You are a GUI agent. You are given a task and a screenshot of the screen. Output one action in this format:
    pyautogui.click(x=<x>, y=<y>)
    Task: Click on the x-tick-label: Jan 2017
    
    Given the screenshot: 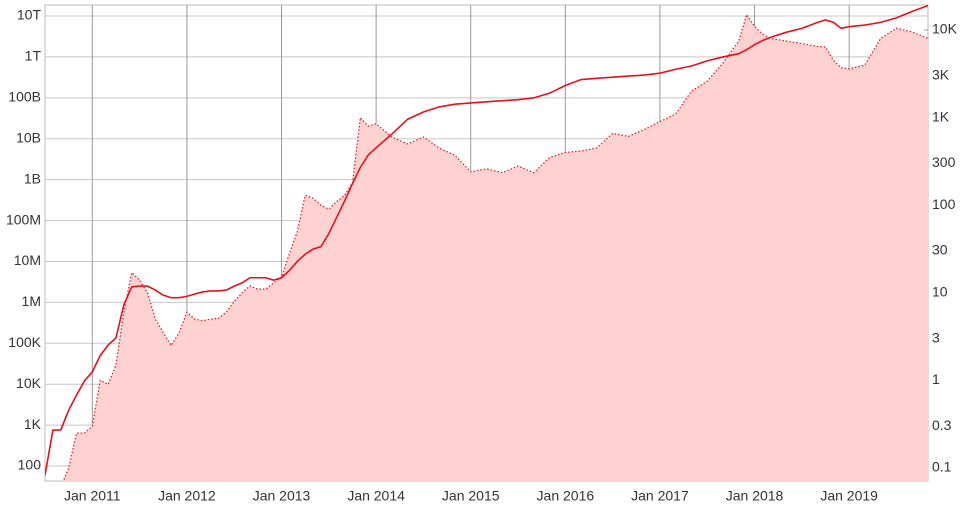 What is the action you would take?
    pyautogui.click(x=660, y=496)
    